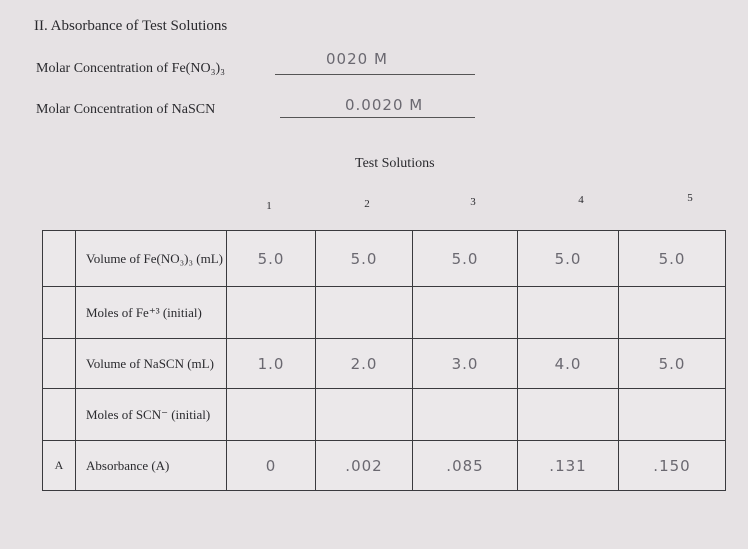 The image size is (748, 549). Describe the element at coordinates (269, 206) in the screenshot. I see `column-number: 1` at that location.